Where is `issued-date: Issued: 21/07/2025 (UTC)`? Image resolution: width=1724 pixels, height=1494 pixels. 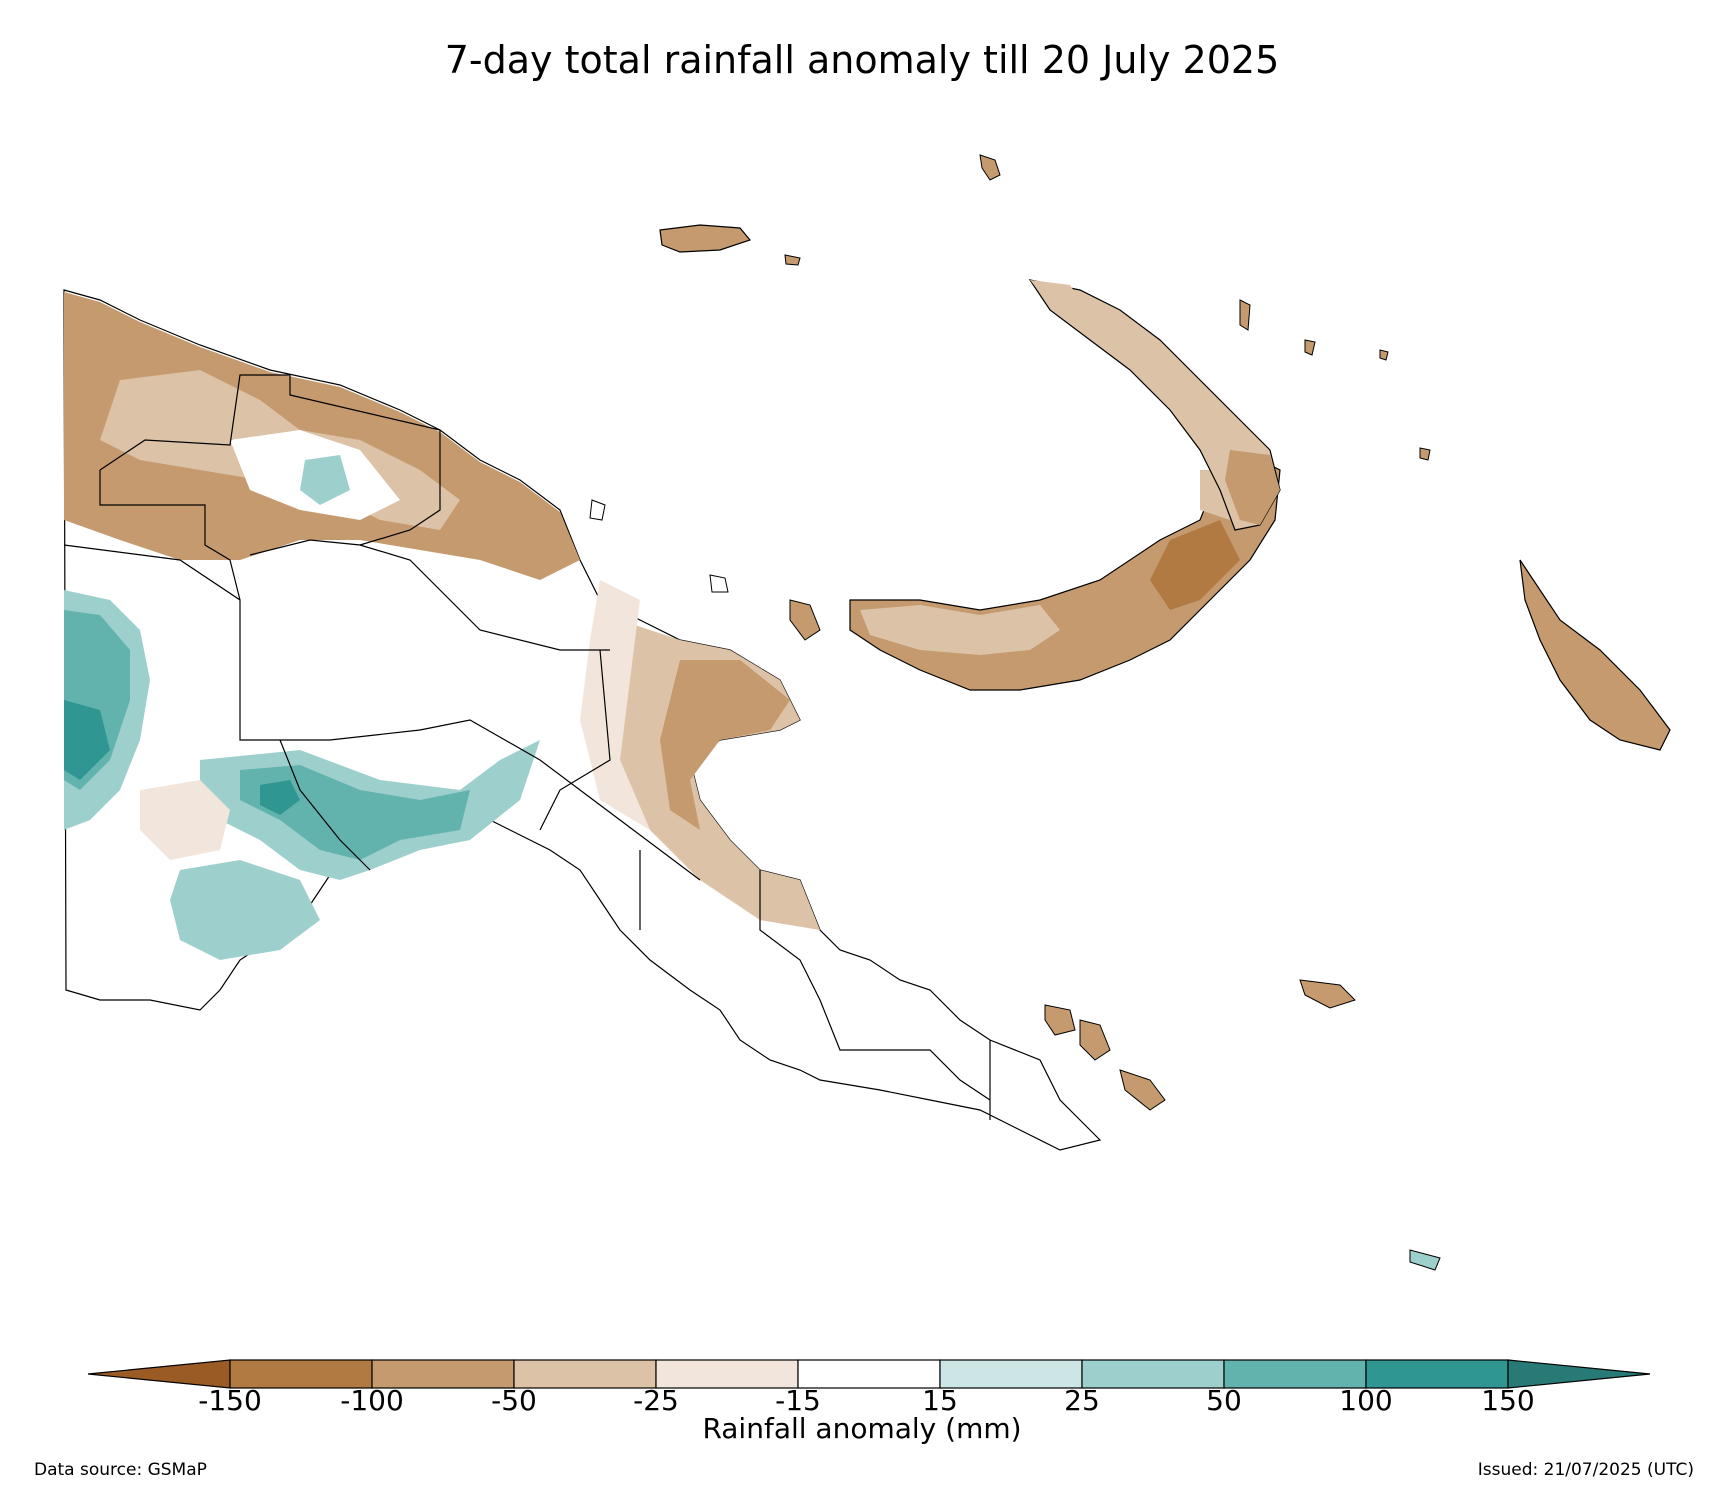
issued-date: Issued: 21/07/2025 (UTC) is located at coordinates (1585, 1470).